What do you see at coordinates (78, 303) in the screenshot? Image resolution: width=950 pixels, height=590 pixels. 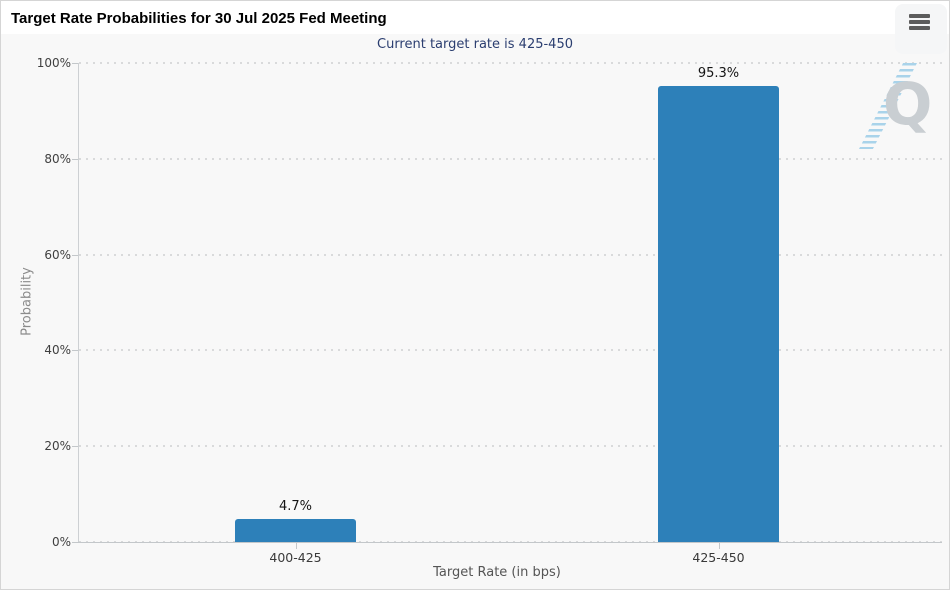 I see `y-axis-line` at bounding box center [78, 303].